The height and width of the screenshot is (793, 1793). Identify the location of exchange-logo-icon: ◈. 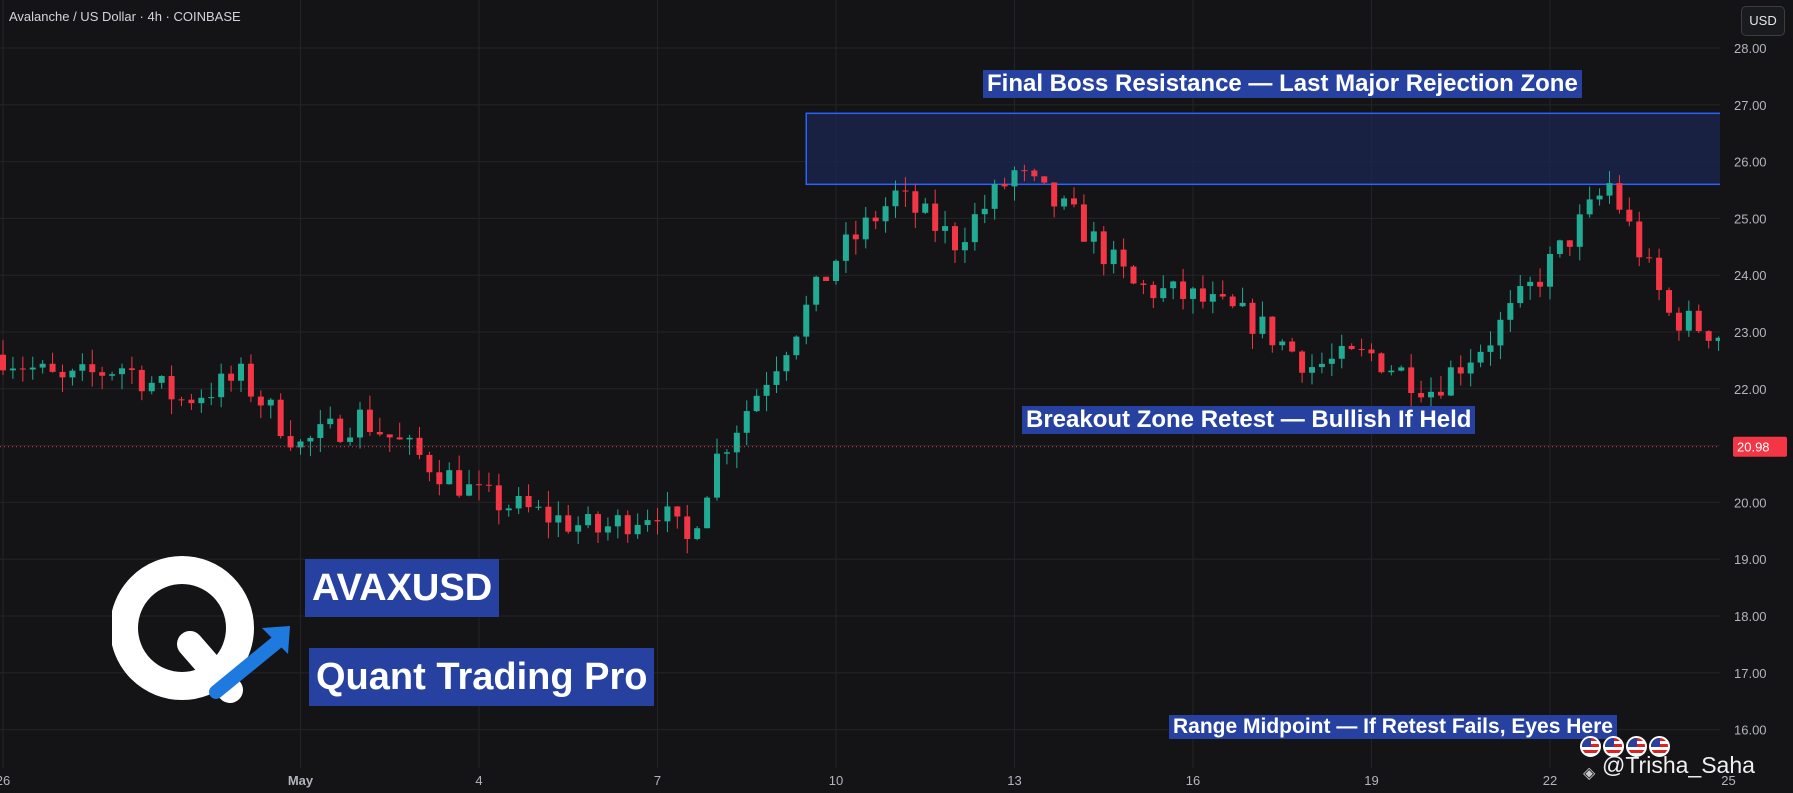
(1589, 773).